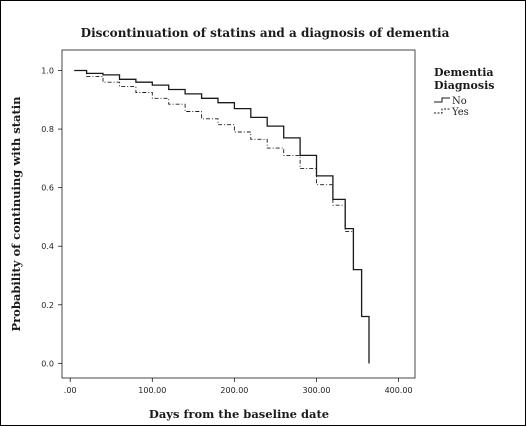 The height and width of the screenshot is (427, 526). Describe the element at coordinates (464, 72) in the screenshot. I see `legend-title: Dementia` at that location.